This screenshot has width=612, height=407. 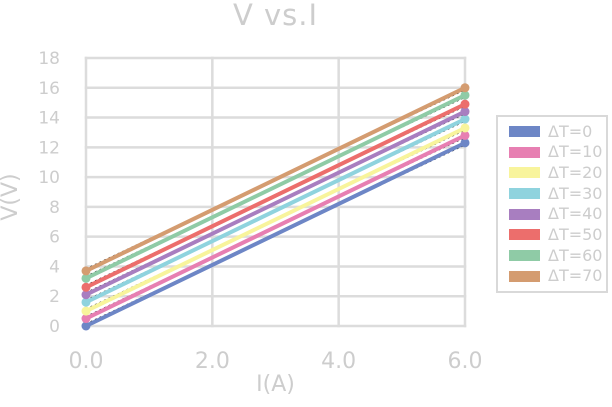 I want to click on y-tick-label: 8, so click(x=54, y=208).